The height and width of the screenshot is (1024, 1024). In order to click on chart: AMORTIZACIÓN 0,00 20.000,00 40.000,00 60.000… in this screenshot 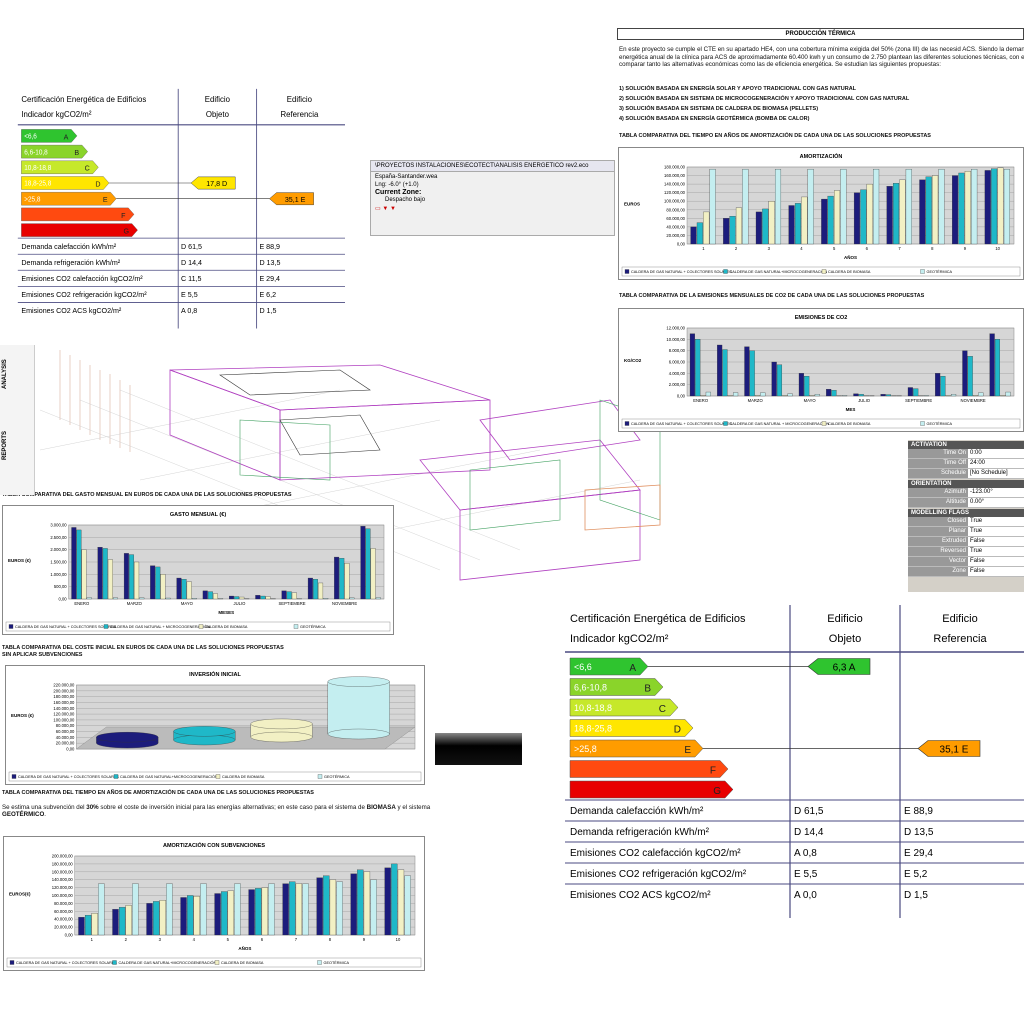, I will do `click(821, 213)`.